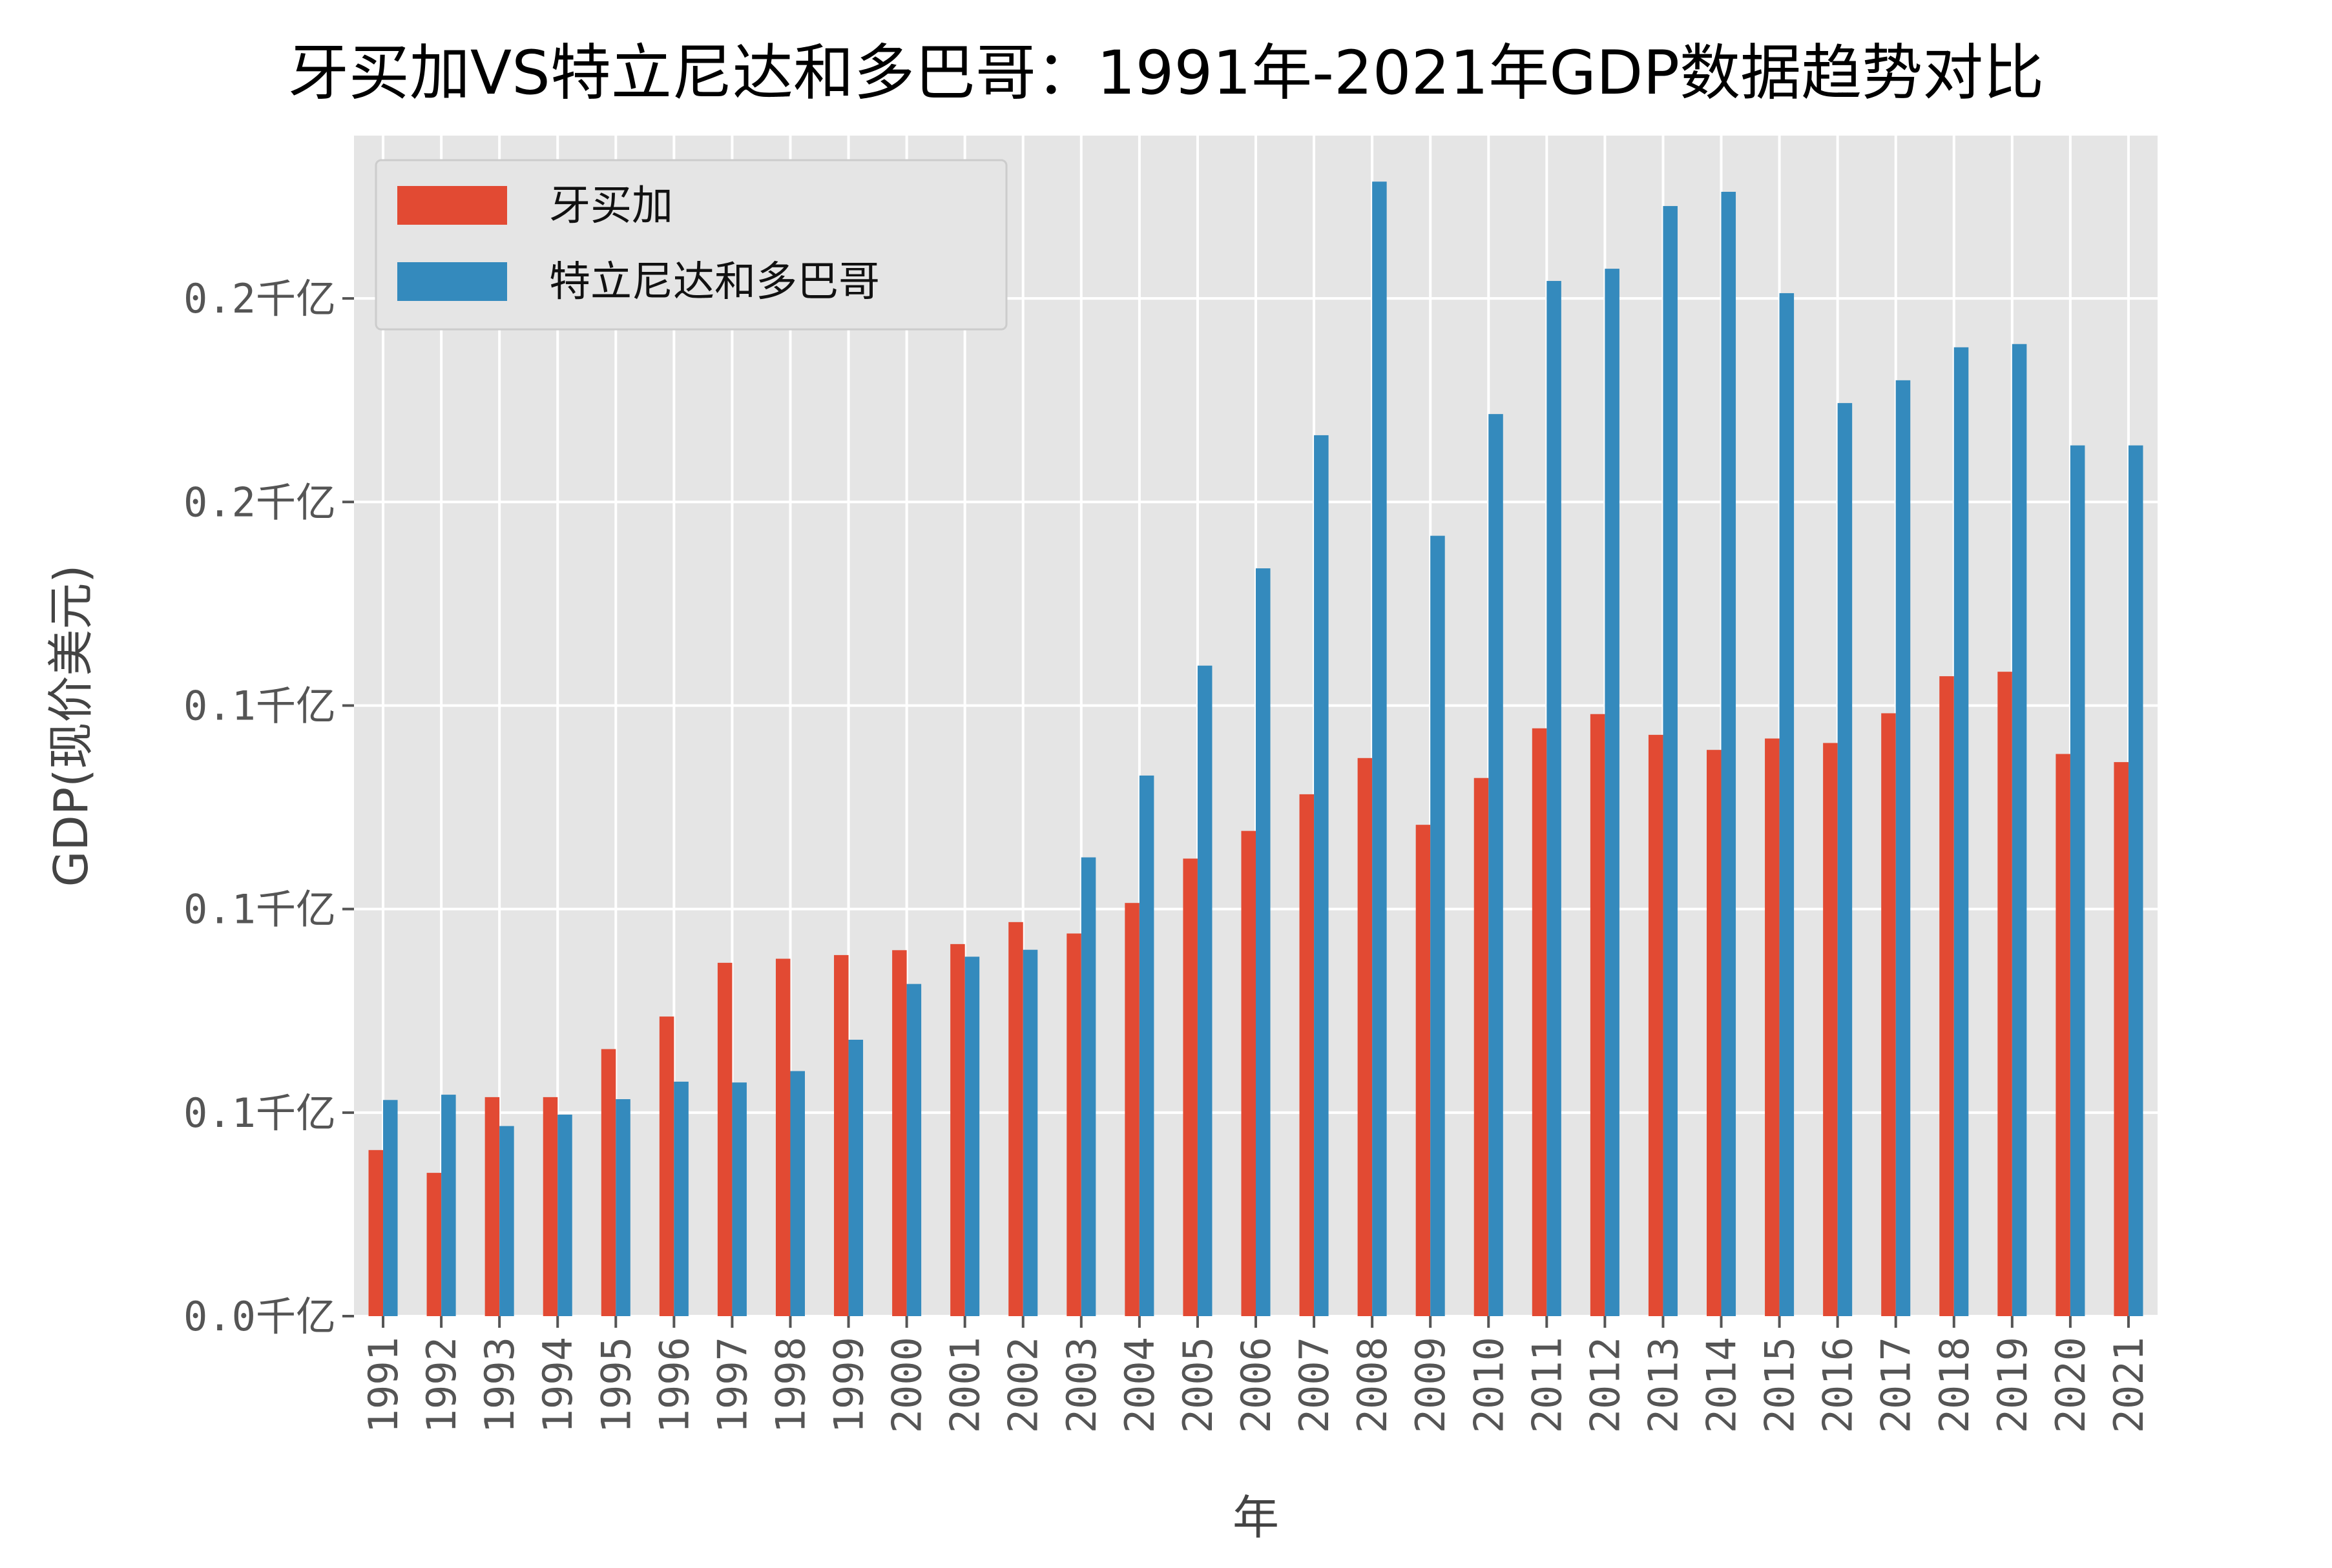 The width and height of the screenshot is (2332, 1568). I want to click on x-tick-label: 2015, so click(1780, 1385).